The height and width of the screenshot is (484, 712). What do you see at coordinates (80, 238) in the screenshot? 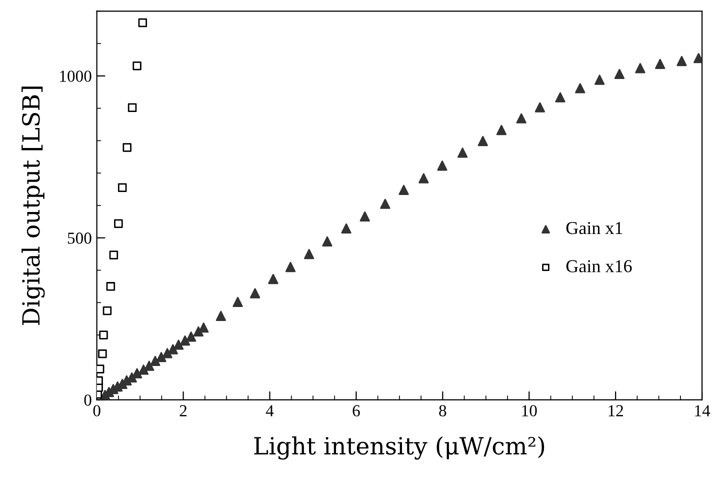
I see `y-tick-label: 500` at bounding box center [80, 238].